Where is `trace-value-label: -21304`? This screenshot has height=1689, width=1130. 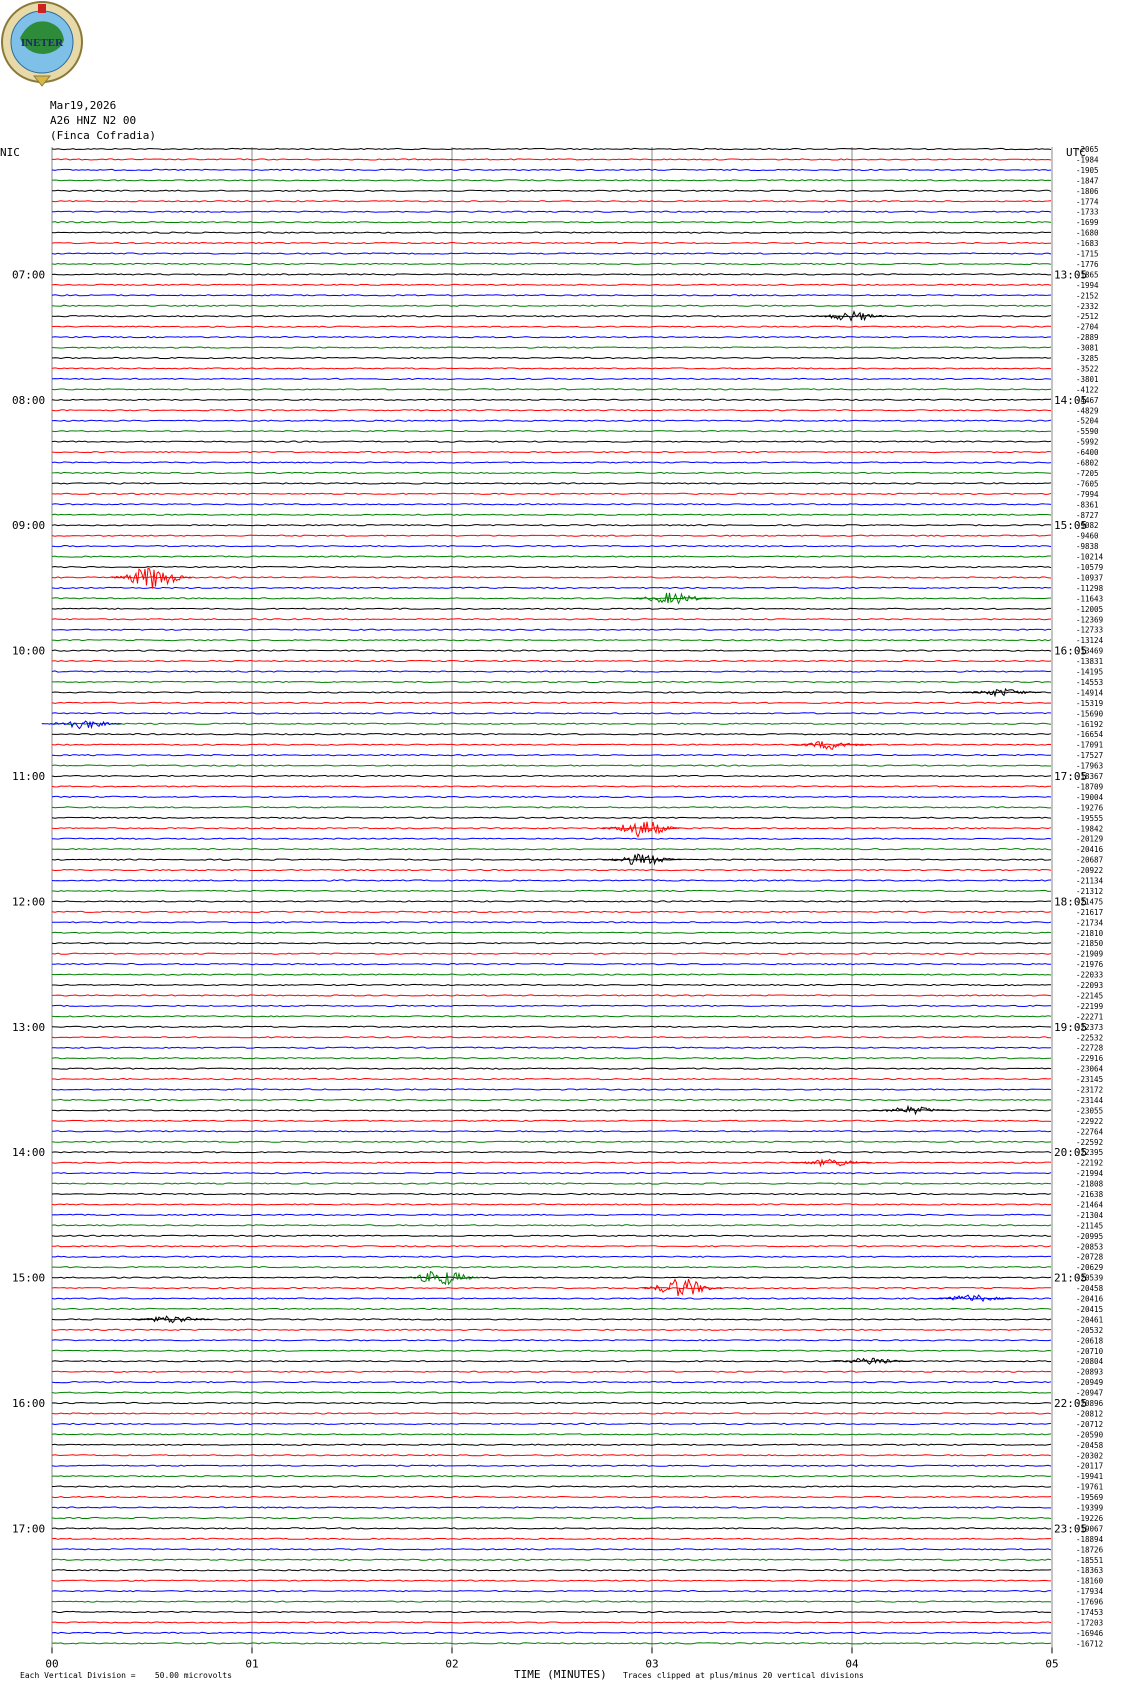 trace-value-label: -21304 is located at coordinates (1090, 1215).